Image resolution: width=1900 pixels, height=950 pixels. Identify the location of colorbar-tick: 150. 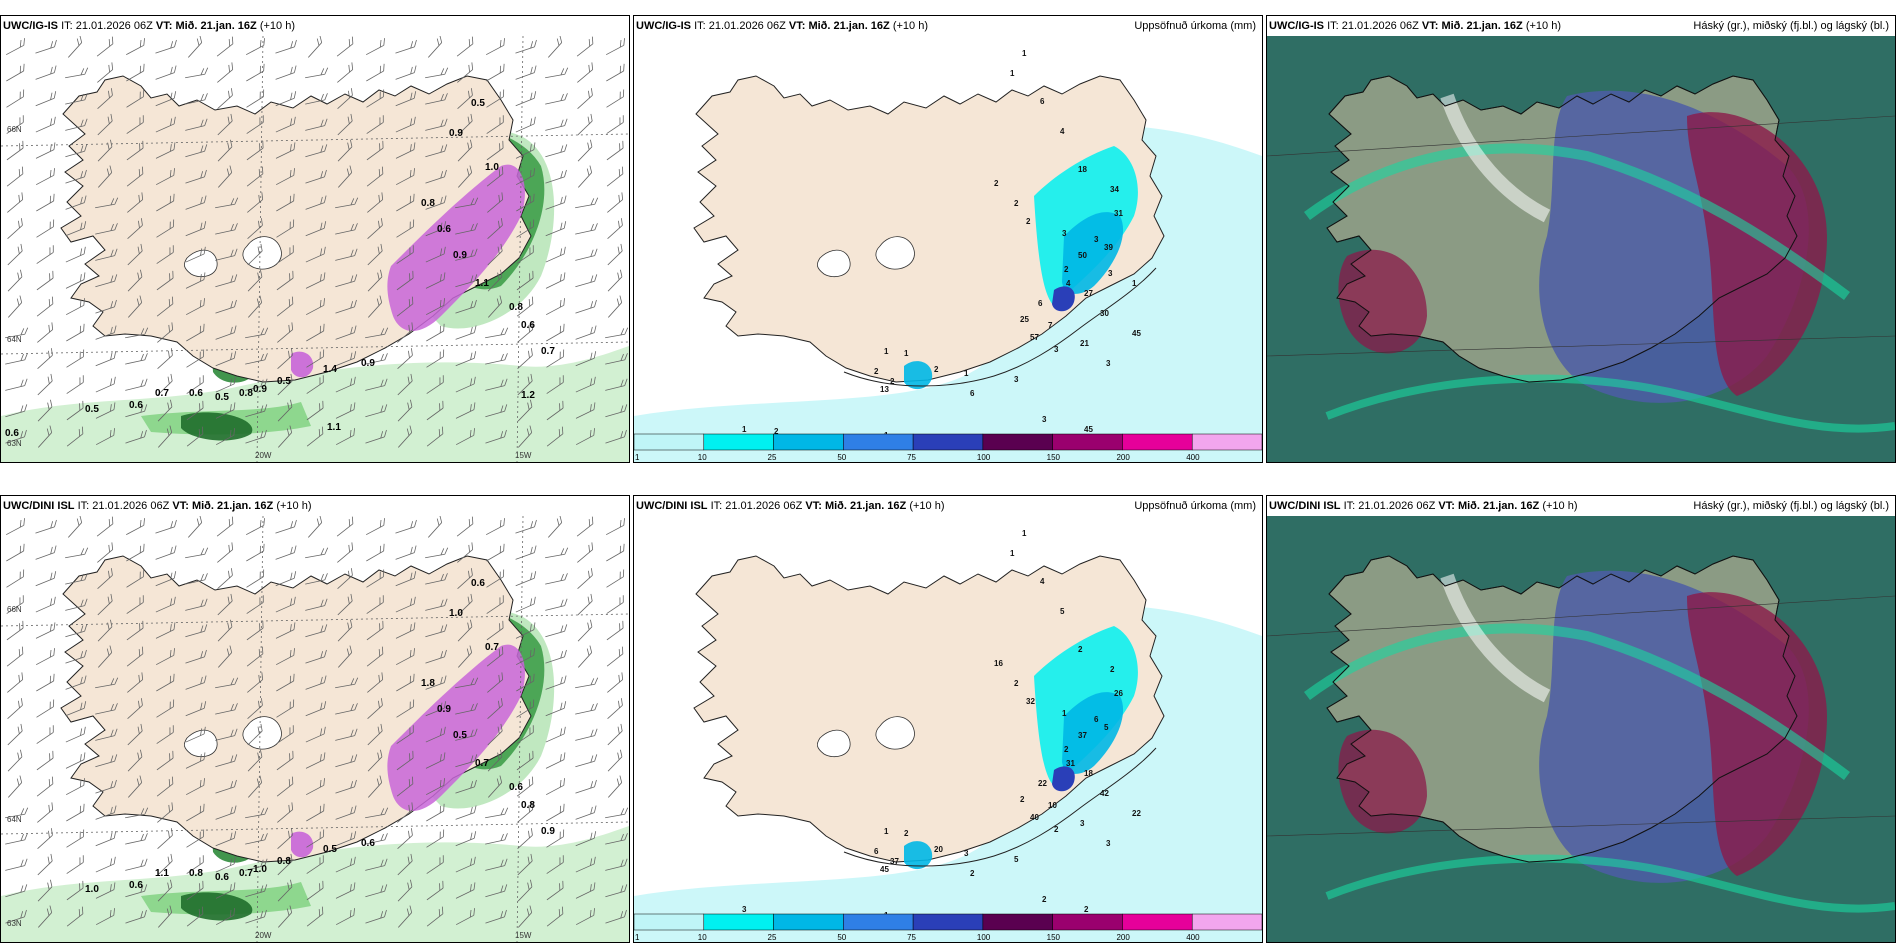
(1054, 937).